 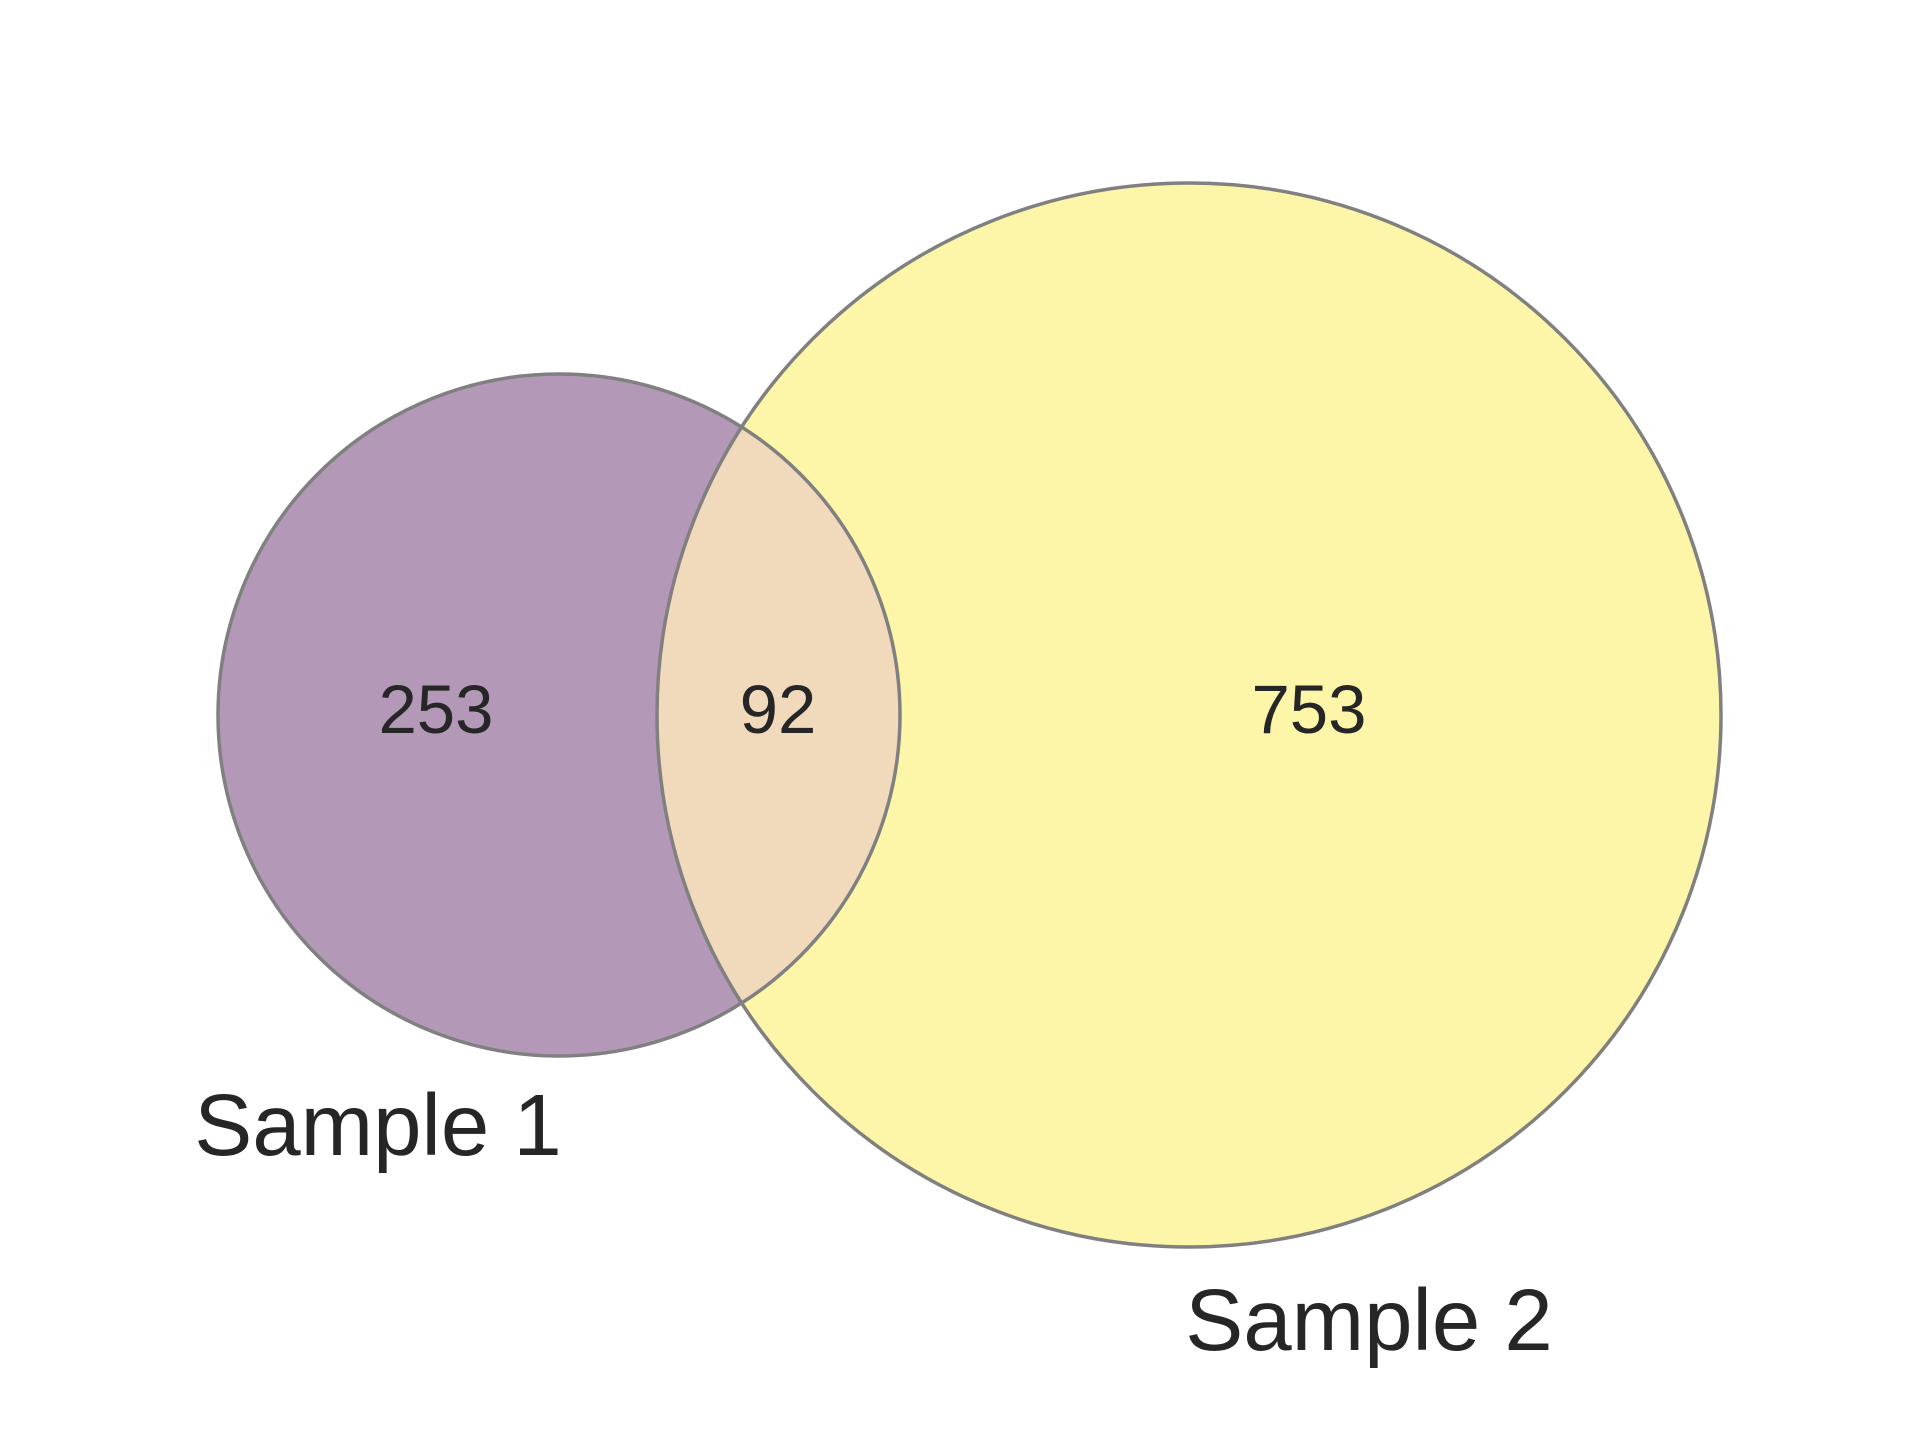 What do you see at coordinates (778, 709) in the screenshot?
I see `intersection-count: 92` at bounding box center [778, 709].